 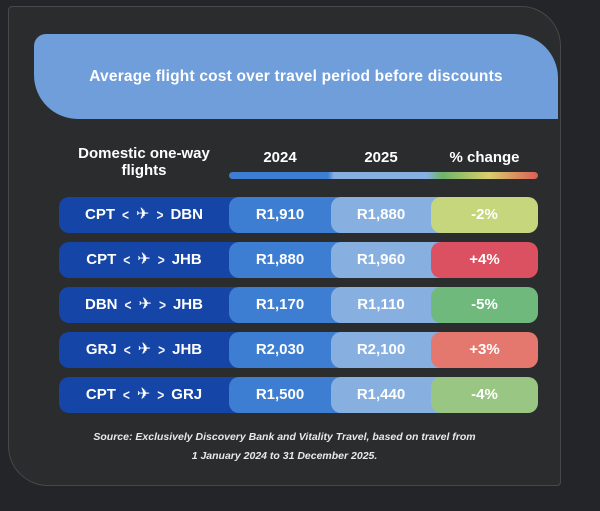 What do you see at coordinates (144, 153) in the screenshot?
I see `column-header-flights-line1: Domestic one-way` at bounding box center [144, 153].